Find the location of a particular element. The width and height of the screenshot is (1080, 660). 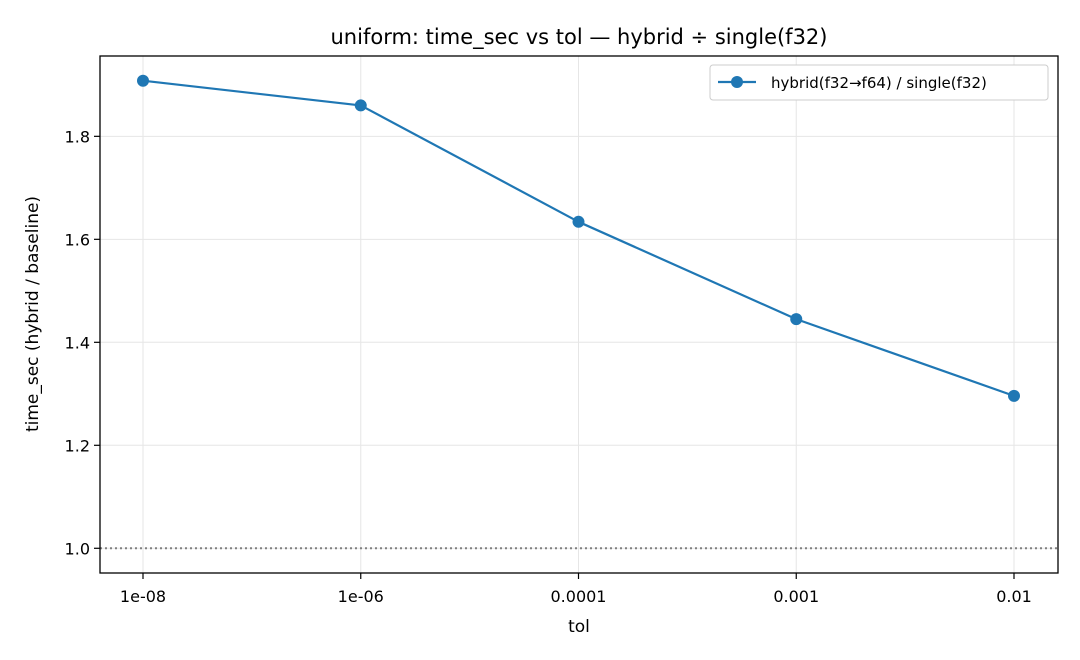

x-tick-label: 0.01 is located at coordinates (1014, 596).